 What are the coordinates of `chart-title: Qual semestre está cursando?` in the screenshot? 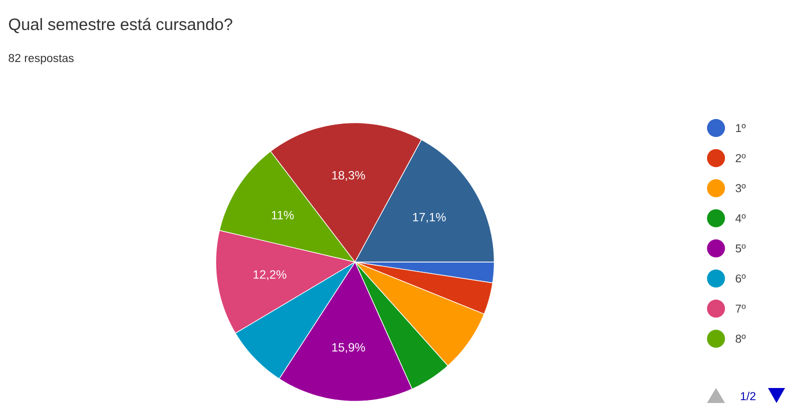 It's located at (120, 26).